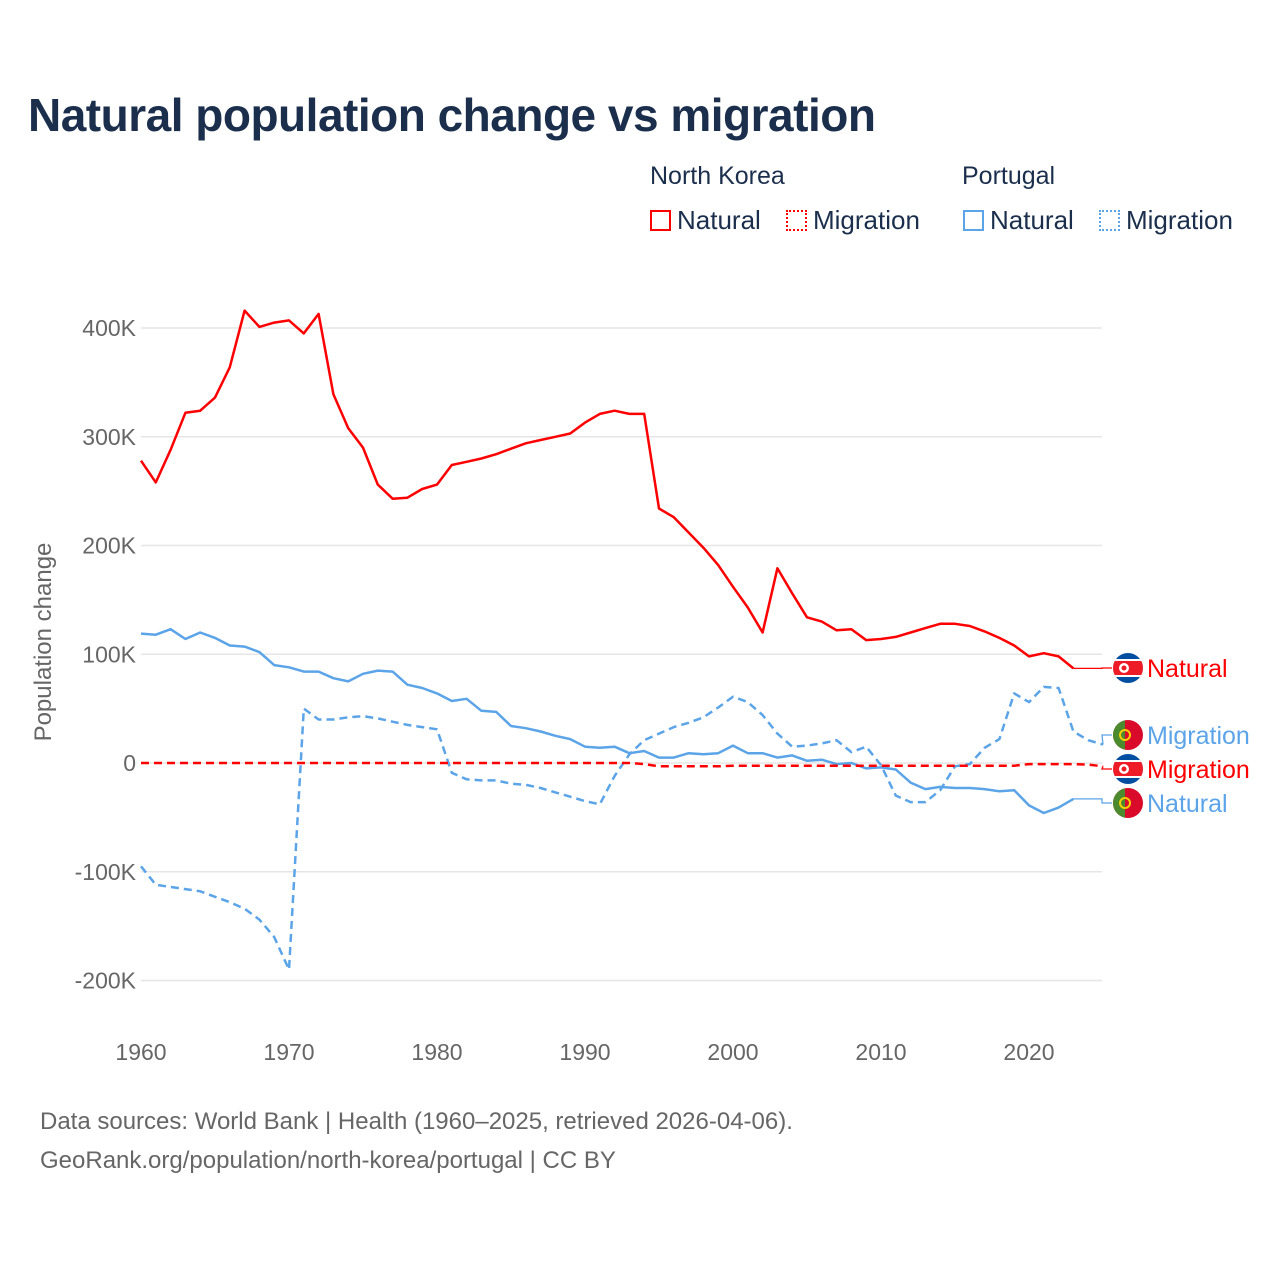  What do you see at coordinates (452, 115) in the screenshot?
I see `chart-title: Natural population change vs migration` at bounding box center [452, 115].